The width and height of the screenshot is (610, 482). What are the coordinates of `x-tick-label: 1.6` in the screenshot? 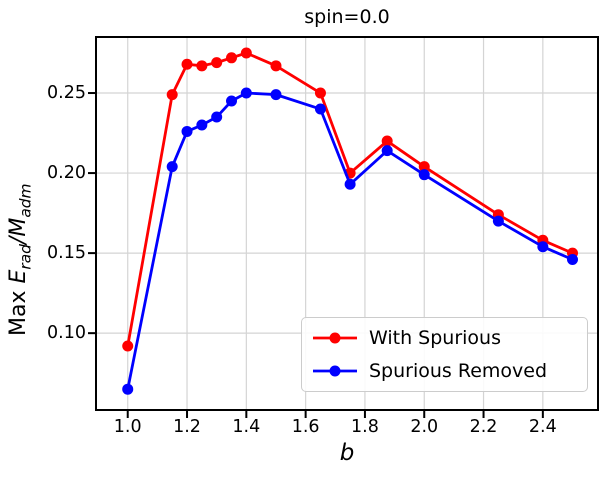 It's located at (305, 427).